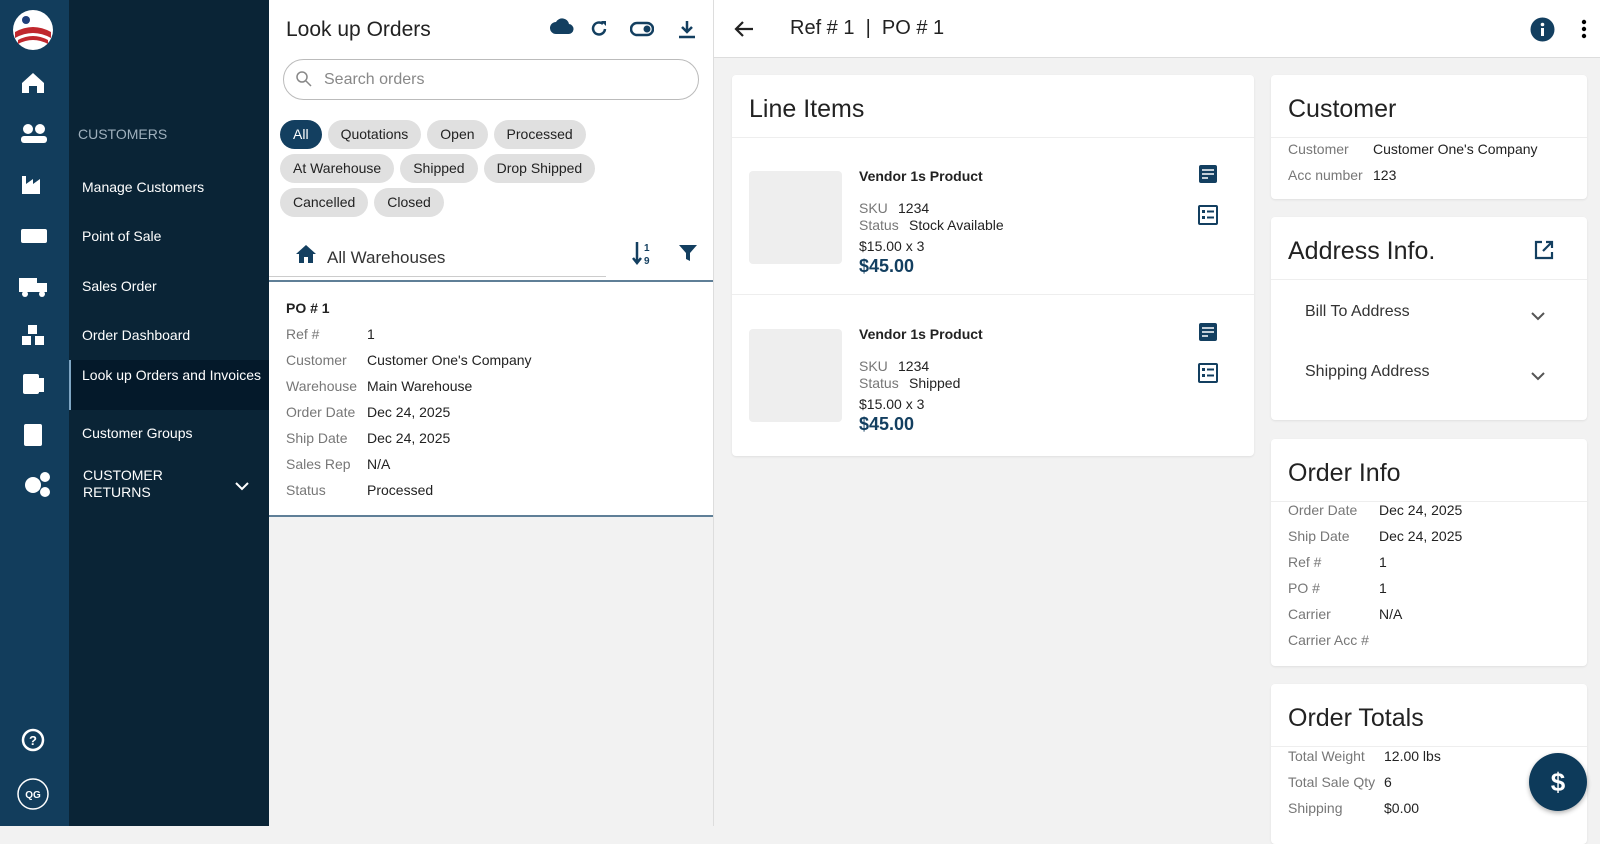 The image size is (1600, 844). What do you see at coordinates (33, 410) in the screenshot?
I see `rail-icons: ? QG` at bounding box center [33, 410].